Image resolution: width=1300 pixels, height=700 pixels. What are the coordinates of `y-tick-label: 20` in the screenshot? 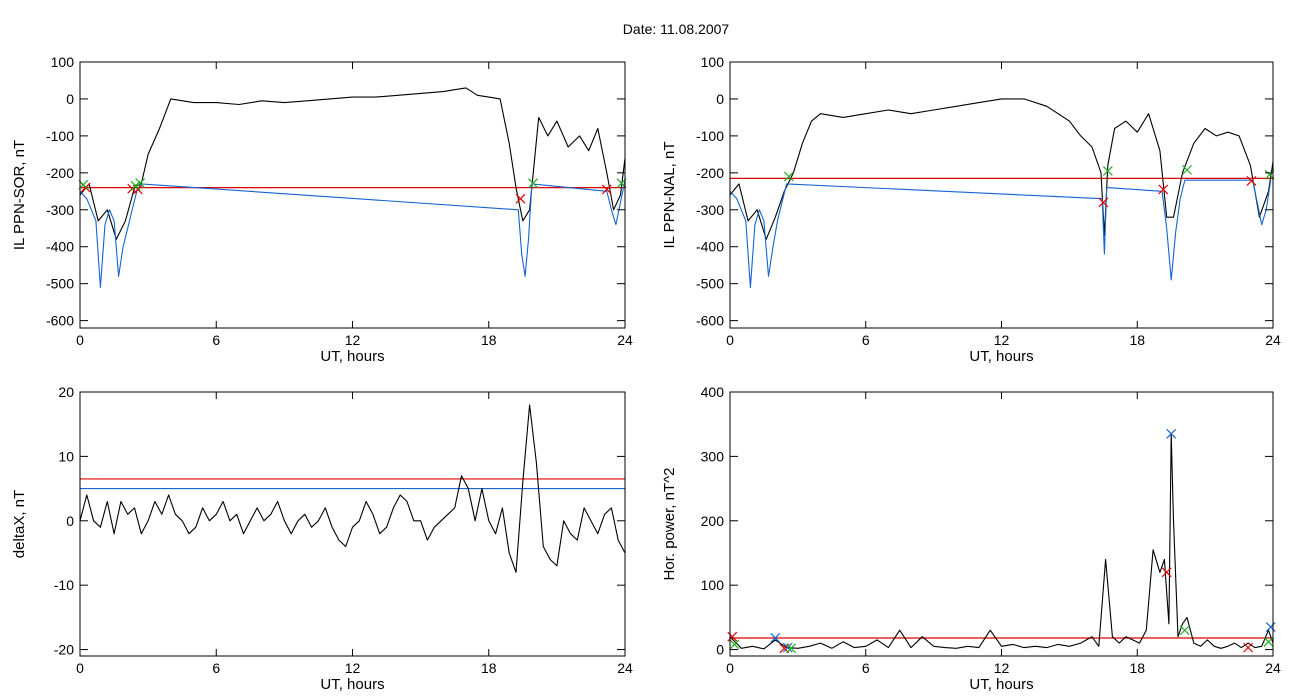 It's located at (66, 392).